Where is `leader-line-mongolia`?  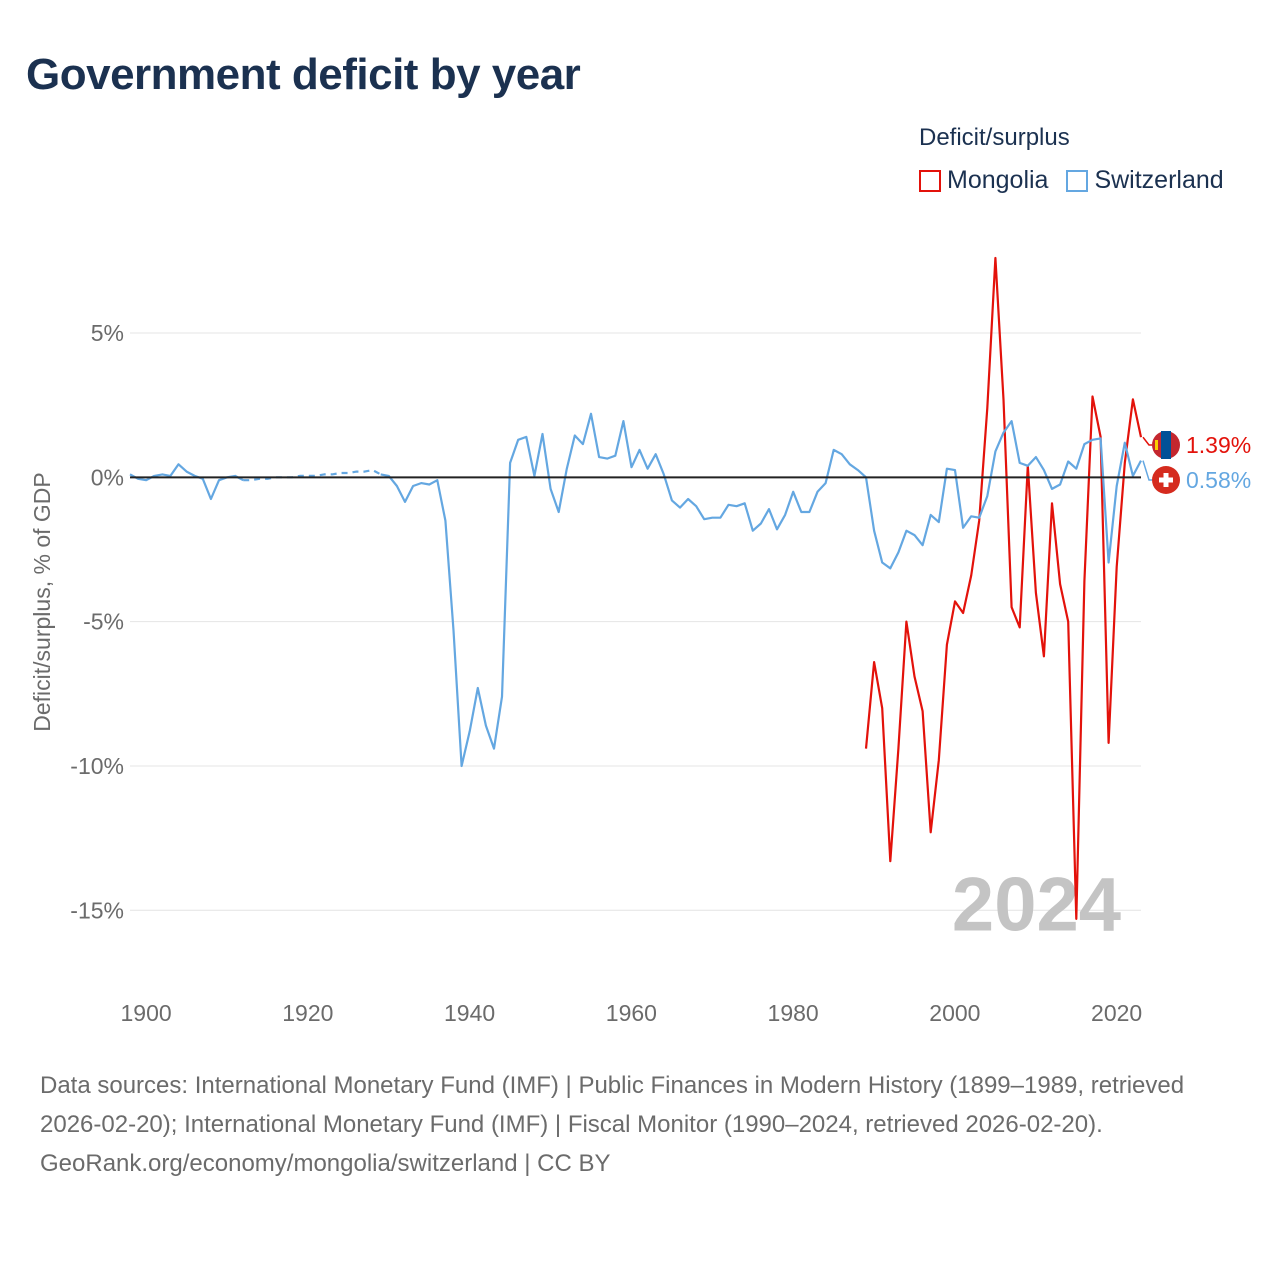
leader-line-mongolia is located at coordinates (1147, 441).